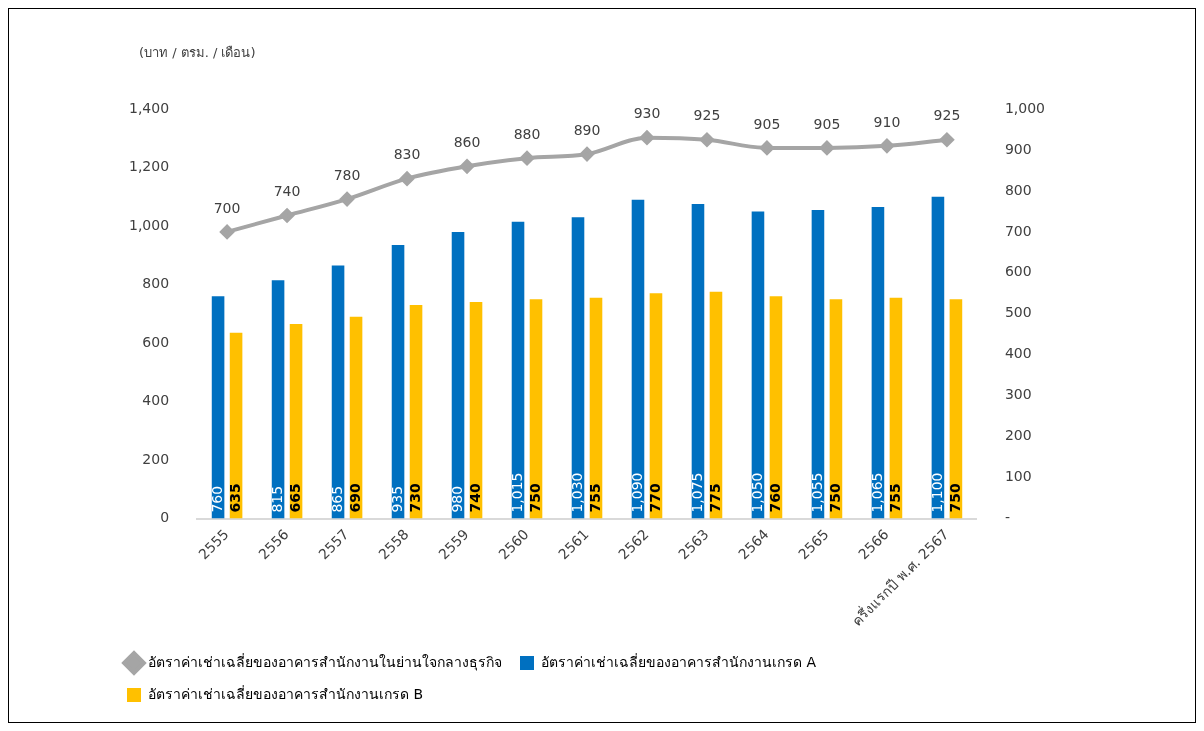 The width and height of the screenshot is (1204, 731). I want to click on y2-tick-label: 1,000, so click(1025, 107).